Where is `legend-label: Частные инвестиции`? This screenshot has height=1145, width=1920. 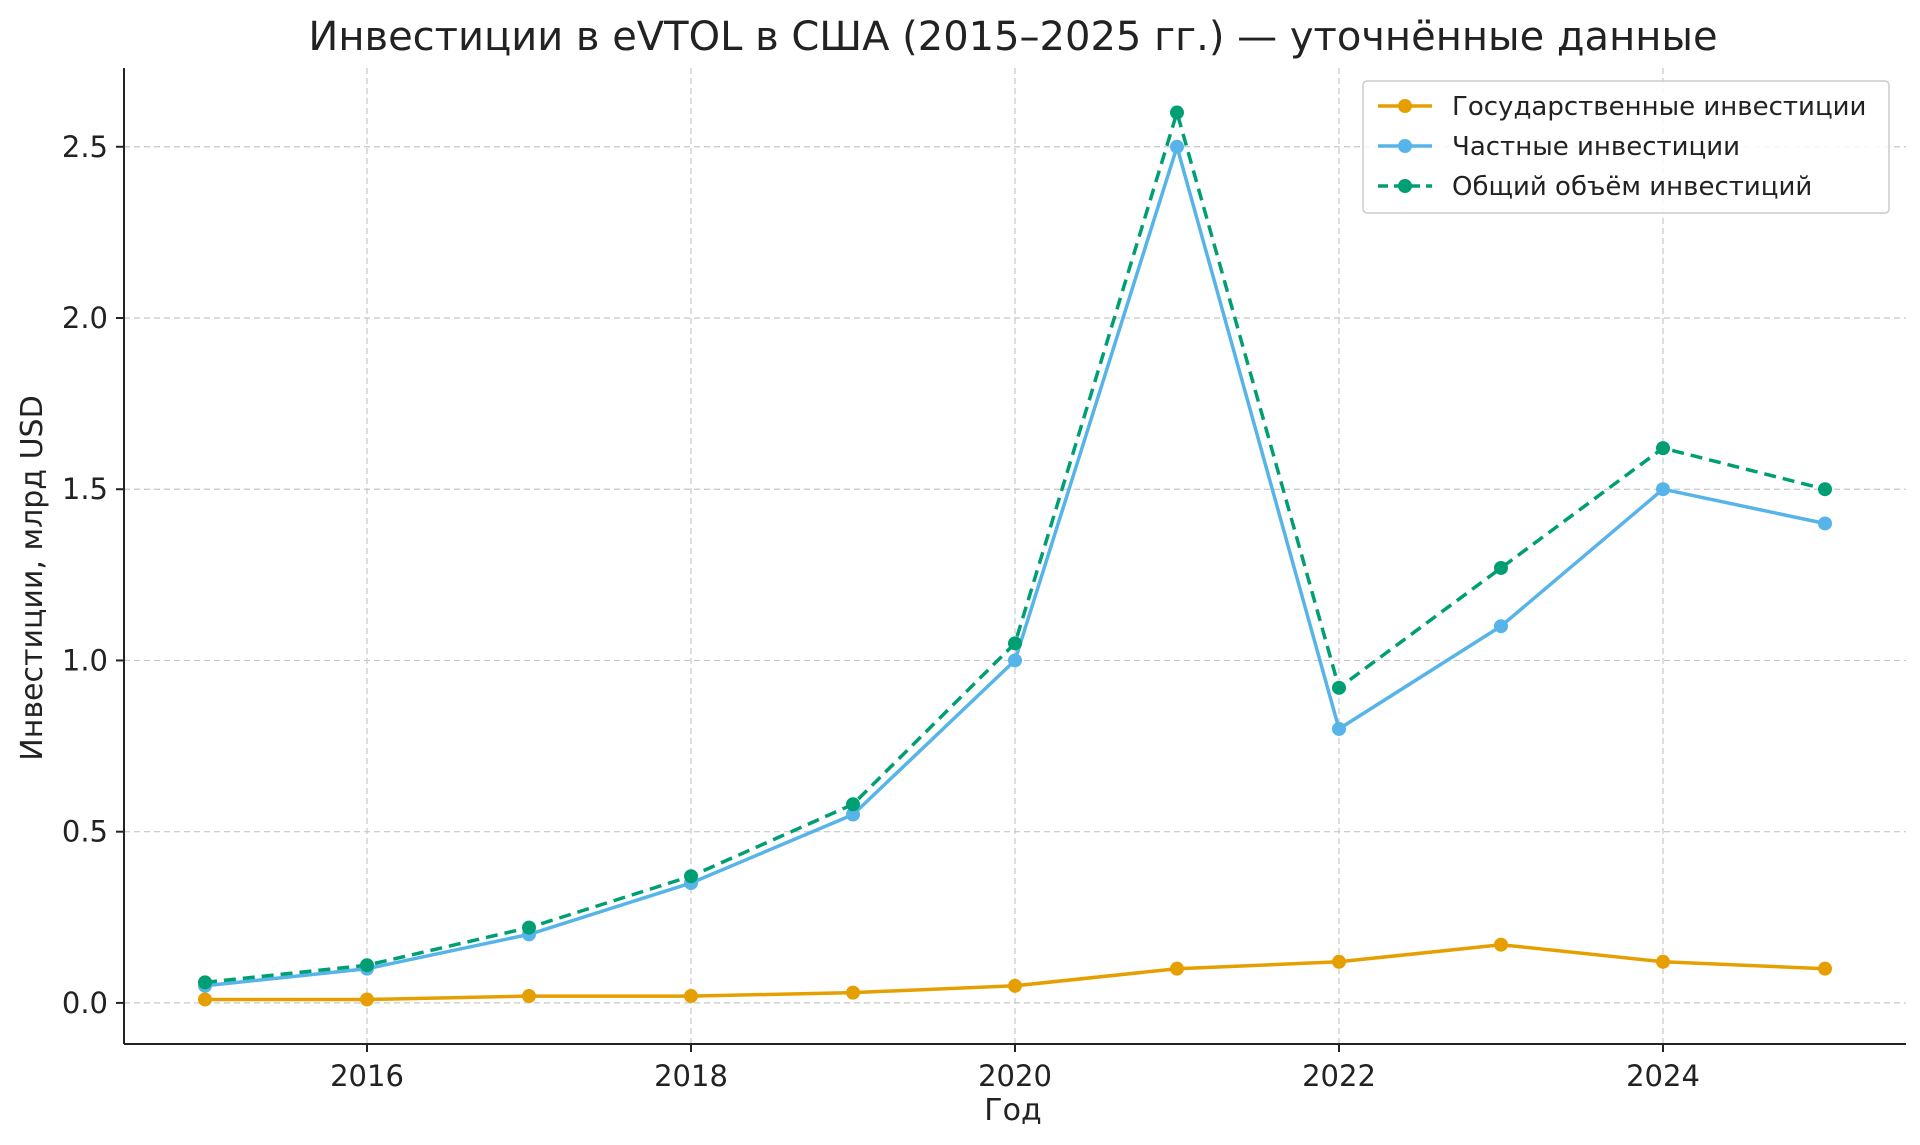 legend-label: Частные инвестиции is located at coordinates (1596, 147).